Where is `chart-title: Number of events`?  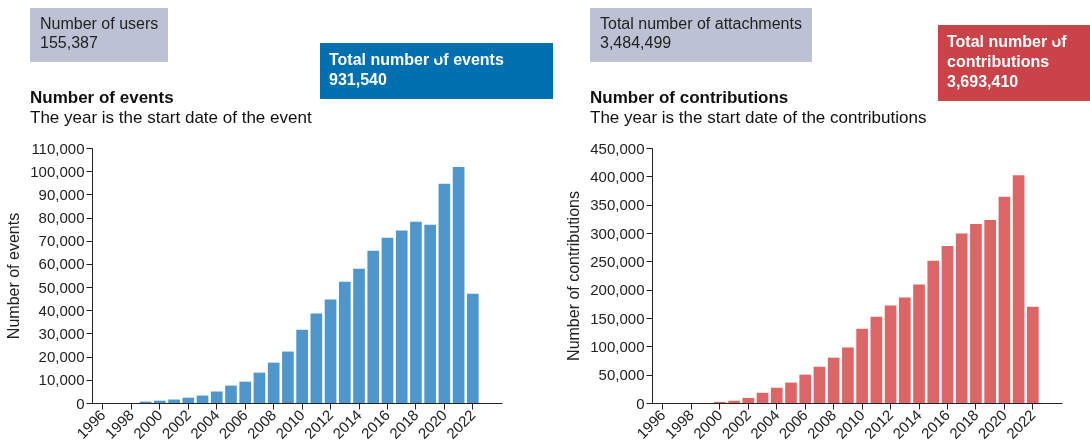
chart-title: Number of events is located at coordinates (102, 98).